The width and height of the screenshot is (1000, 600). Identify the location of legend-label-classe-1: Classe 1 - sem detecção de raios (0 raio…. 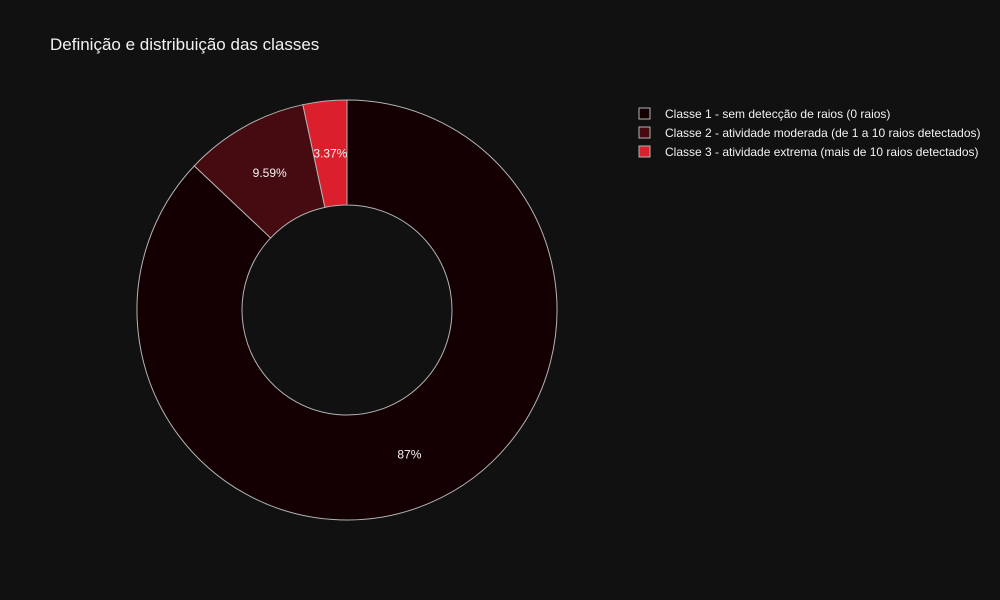
(777, 114).